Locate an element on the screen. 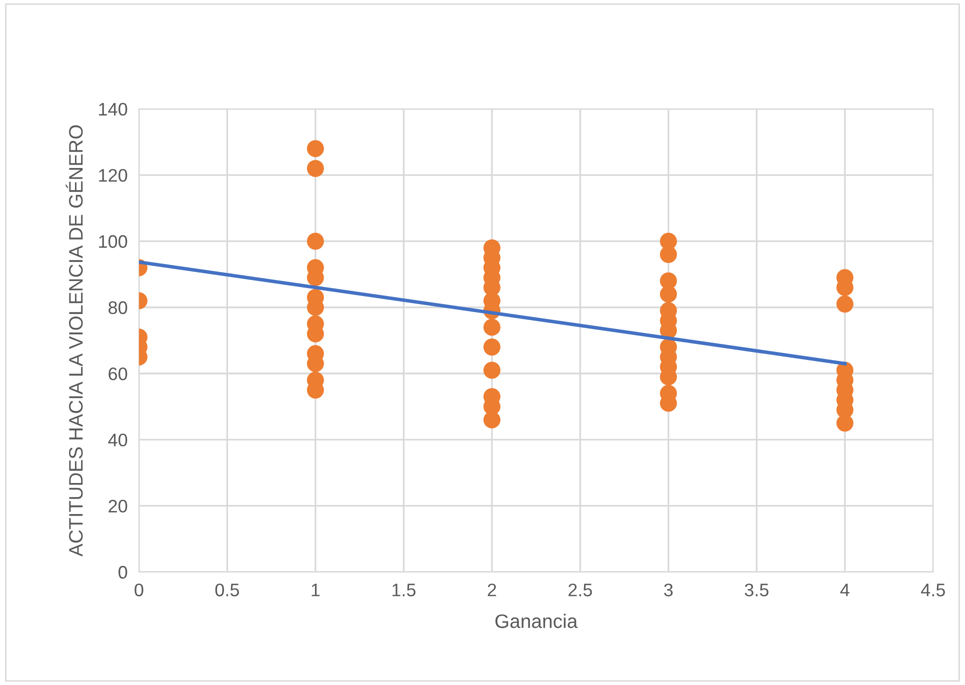  x-tick-label: 2.5 is located at coordinates (580, 590).